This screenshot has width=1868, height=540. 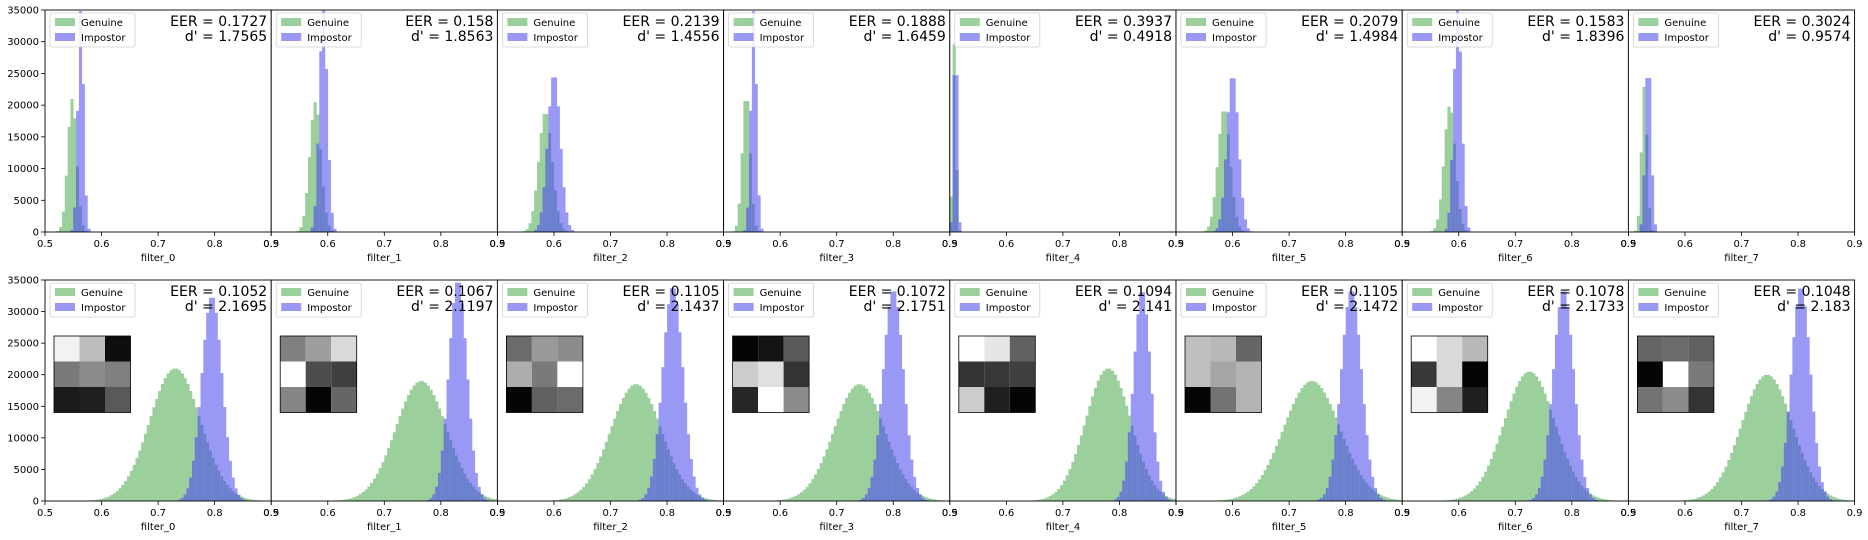 I want to click on y-tick-label: 20000, so click(x=23, y=375).